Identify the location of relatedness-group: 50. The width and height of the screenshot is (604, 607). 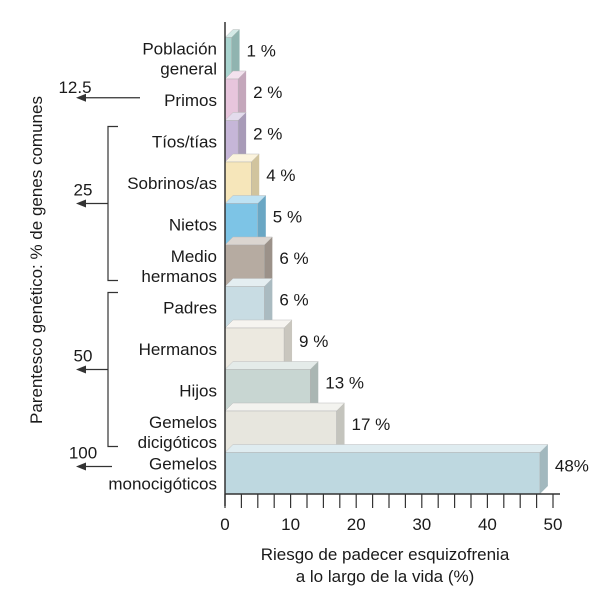
(96, 369).